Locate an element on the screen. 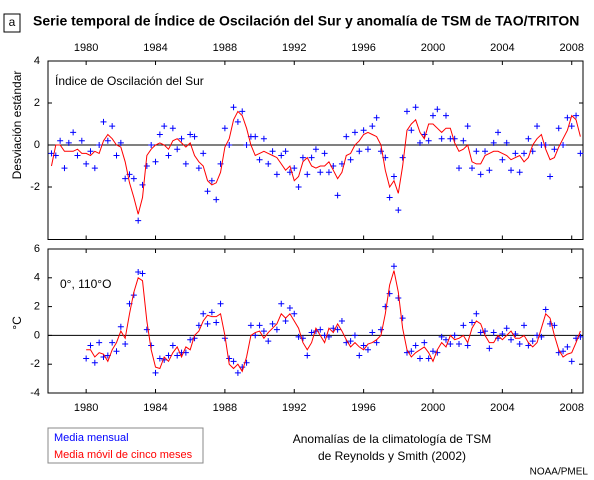 This screenshot has width=594, height=480. y-tick-label: 2 is located at coordinates (37, 307).